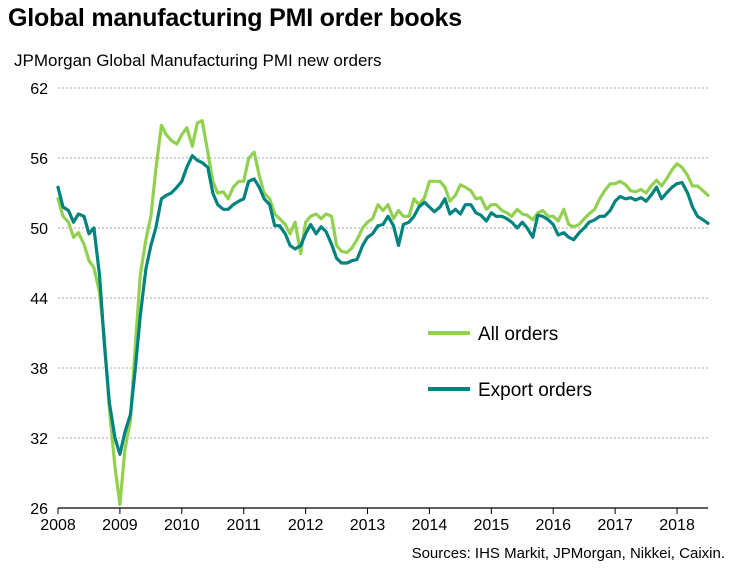 This screenshot has height=571, width=733. What do you see at coordinates (492, 525) in the screenshot?
I see `x-tick-label: 2015` at bounding box center [492, 525].